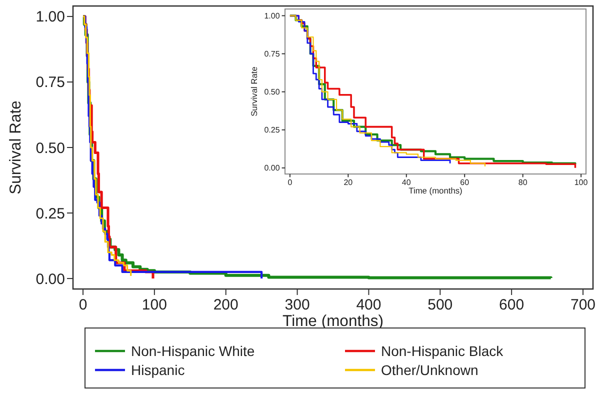 The height and width of the screenshot is (398, 605). I want to click on x-tick-label: 60, so click(465, 182).